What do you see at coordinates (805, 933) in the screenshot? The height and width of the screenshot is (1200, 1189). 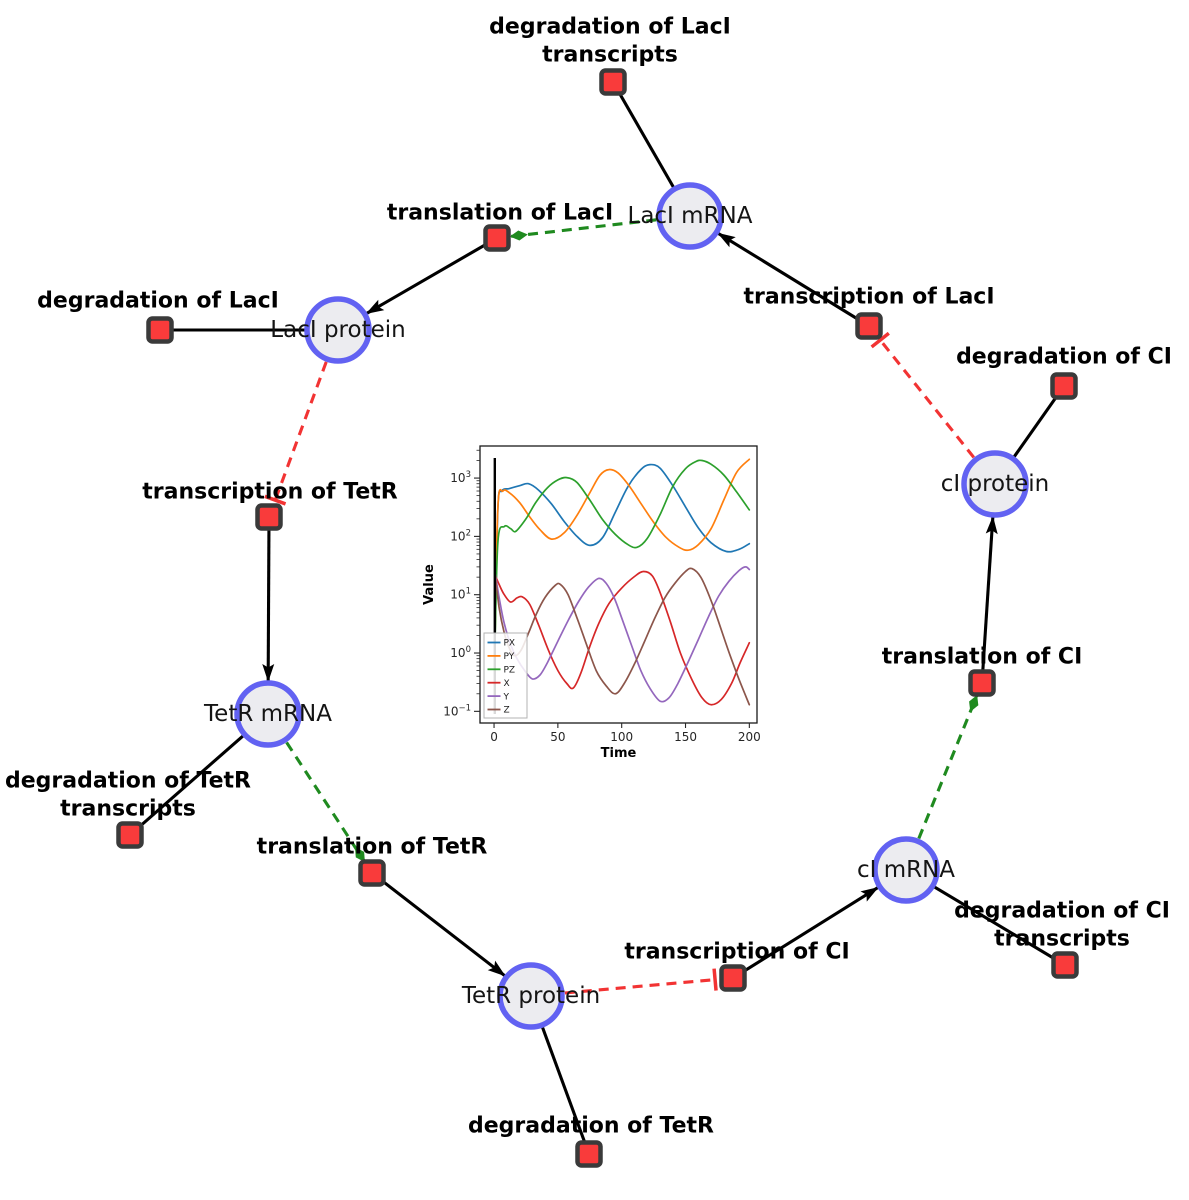 I see `edge-arrow-transcription-ci-to-ci-mrna` at bounding box center [805, 933].